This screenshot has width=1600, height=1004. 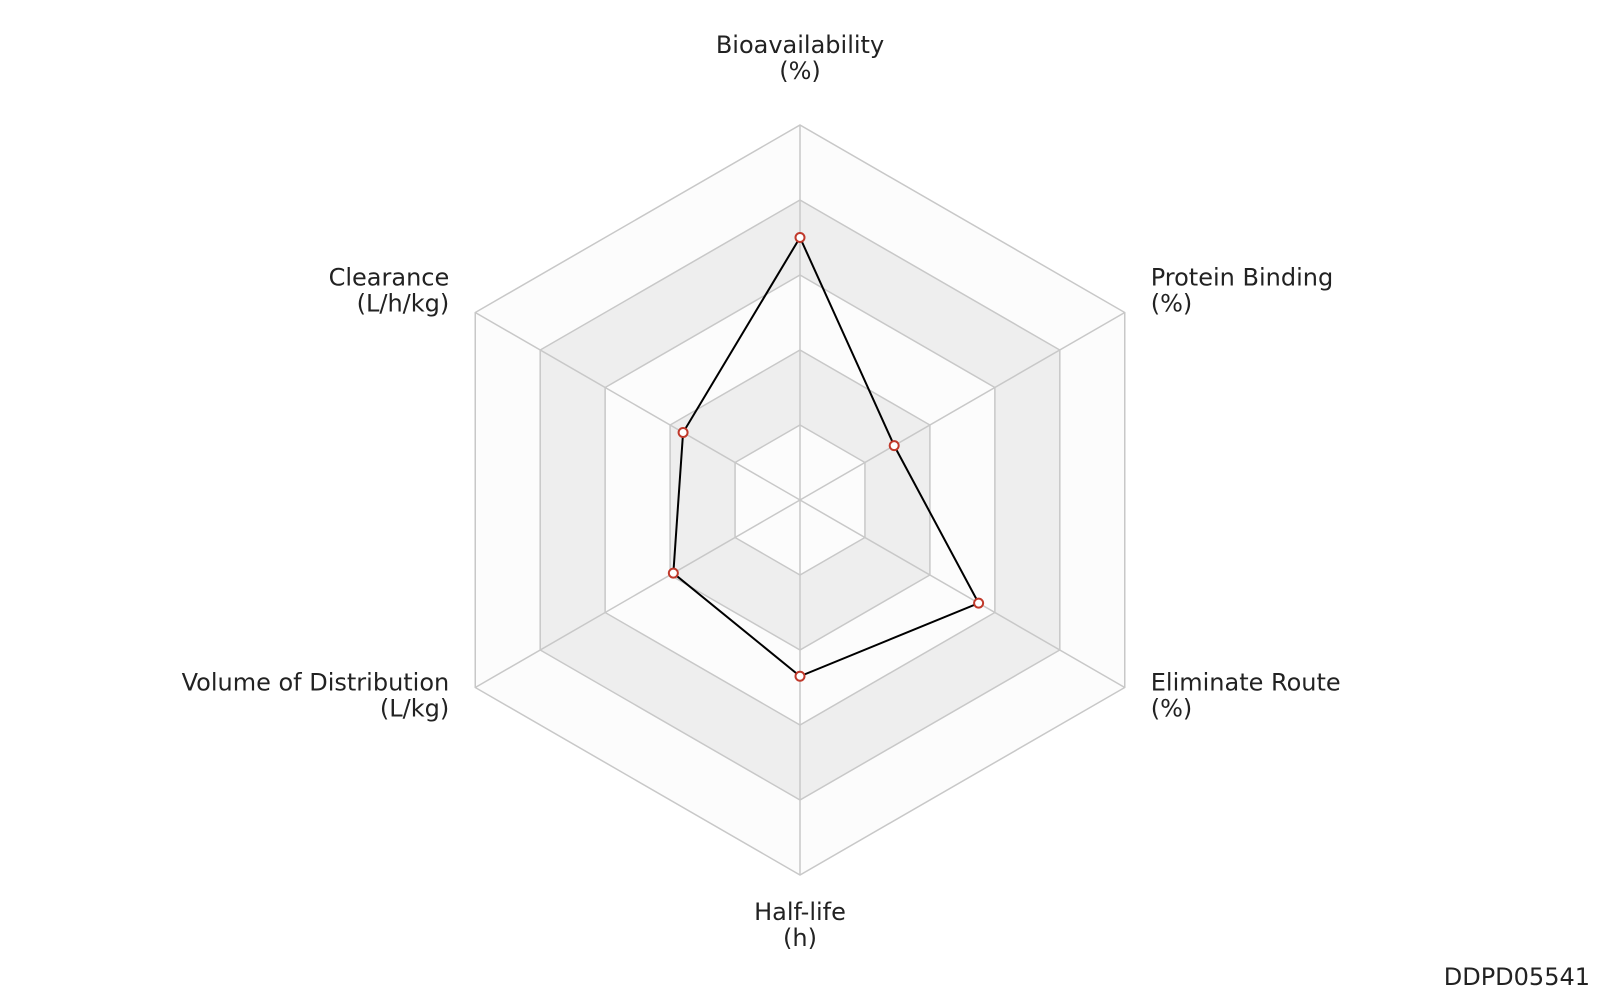 I want to click on axis-label: Volume of Distribution, so click(x=316, y=683).